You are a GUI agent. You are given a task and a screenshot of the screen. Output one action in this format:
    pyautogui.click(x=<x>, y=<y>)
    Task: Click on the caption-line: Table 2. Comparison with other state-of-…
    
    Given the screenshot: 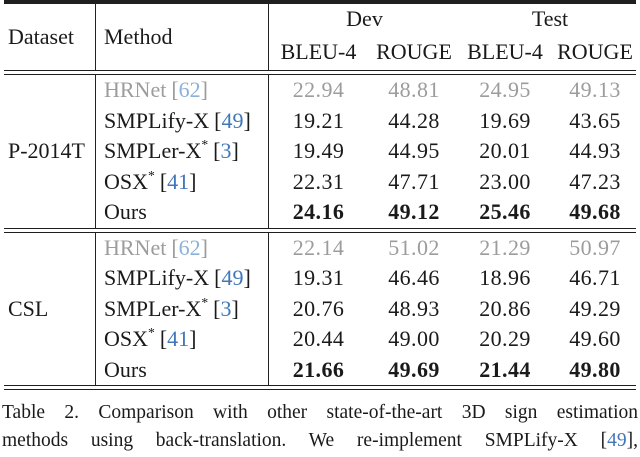 What is the action you would take?
    pyautogui.click(x=320, y=412)
    